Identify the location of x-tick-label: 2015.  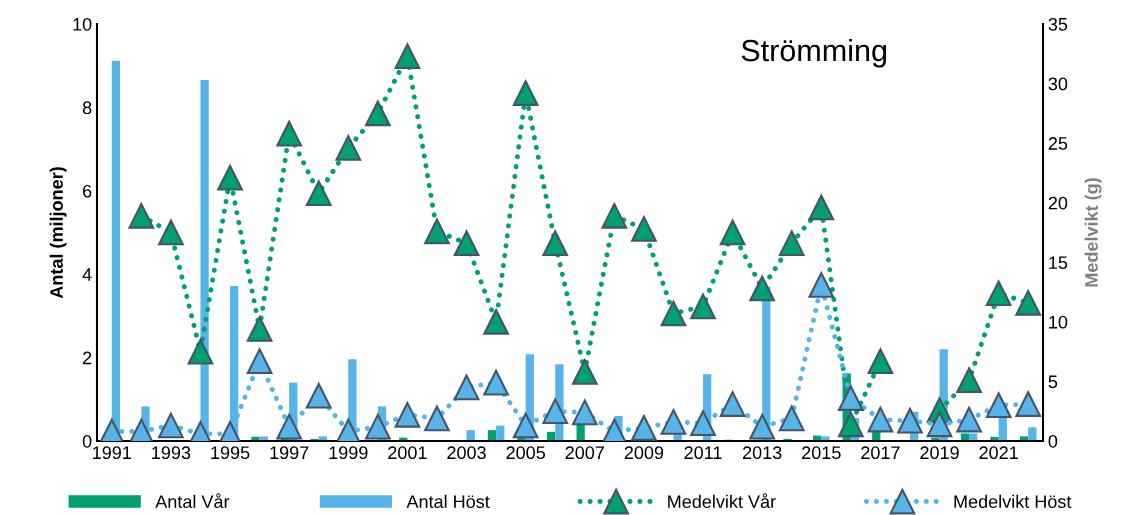
(821, 453).